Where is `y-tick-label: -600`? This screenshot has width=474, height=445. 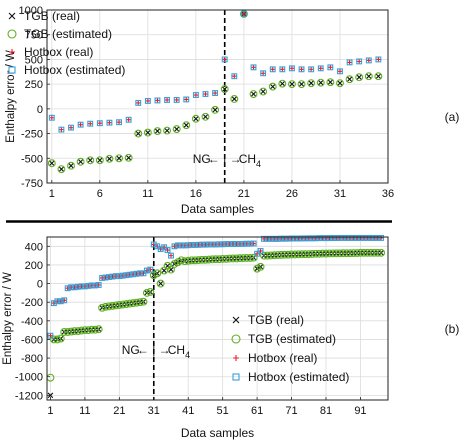 y-tick-label: -600 is located at coordinates (32, 340).